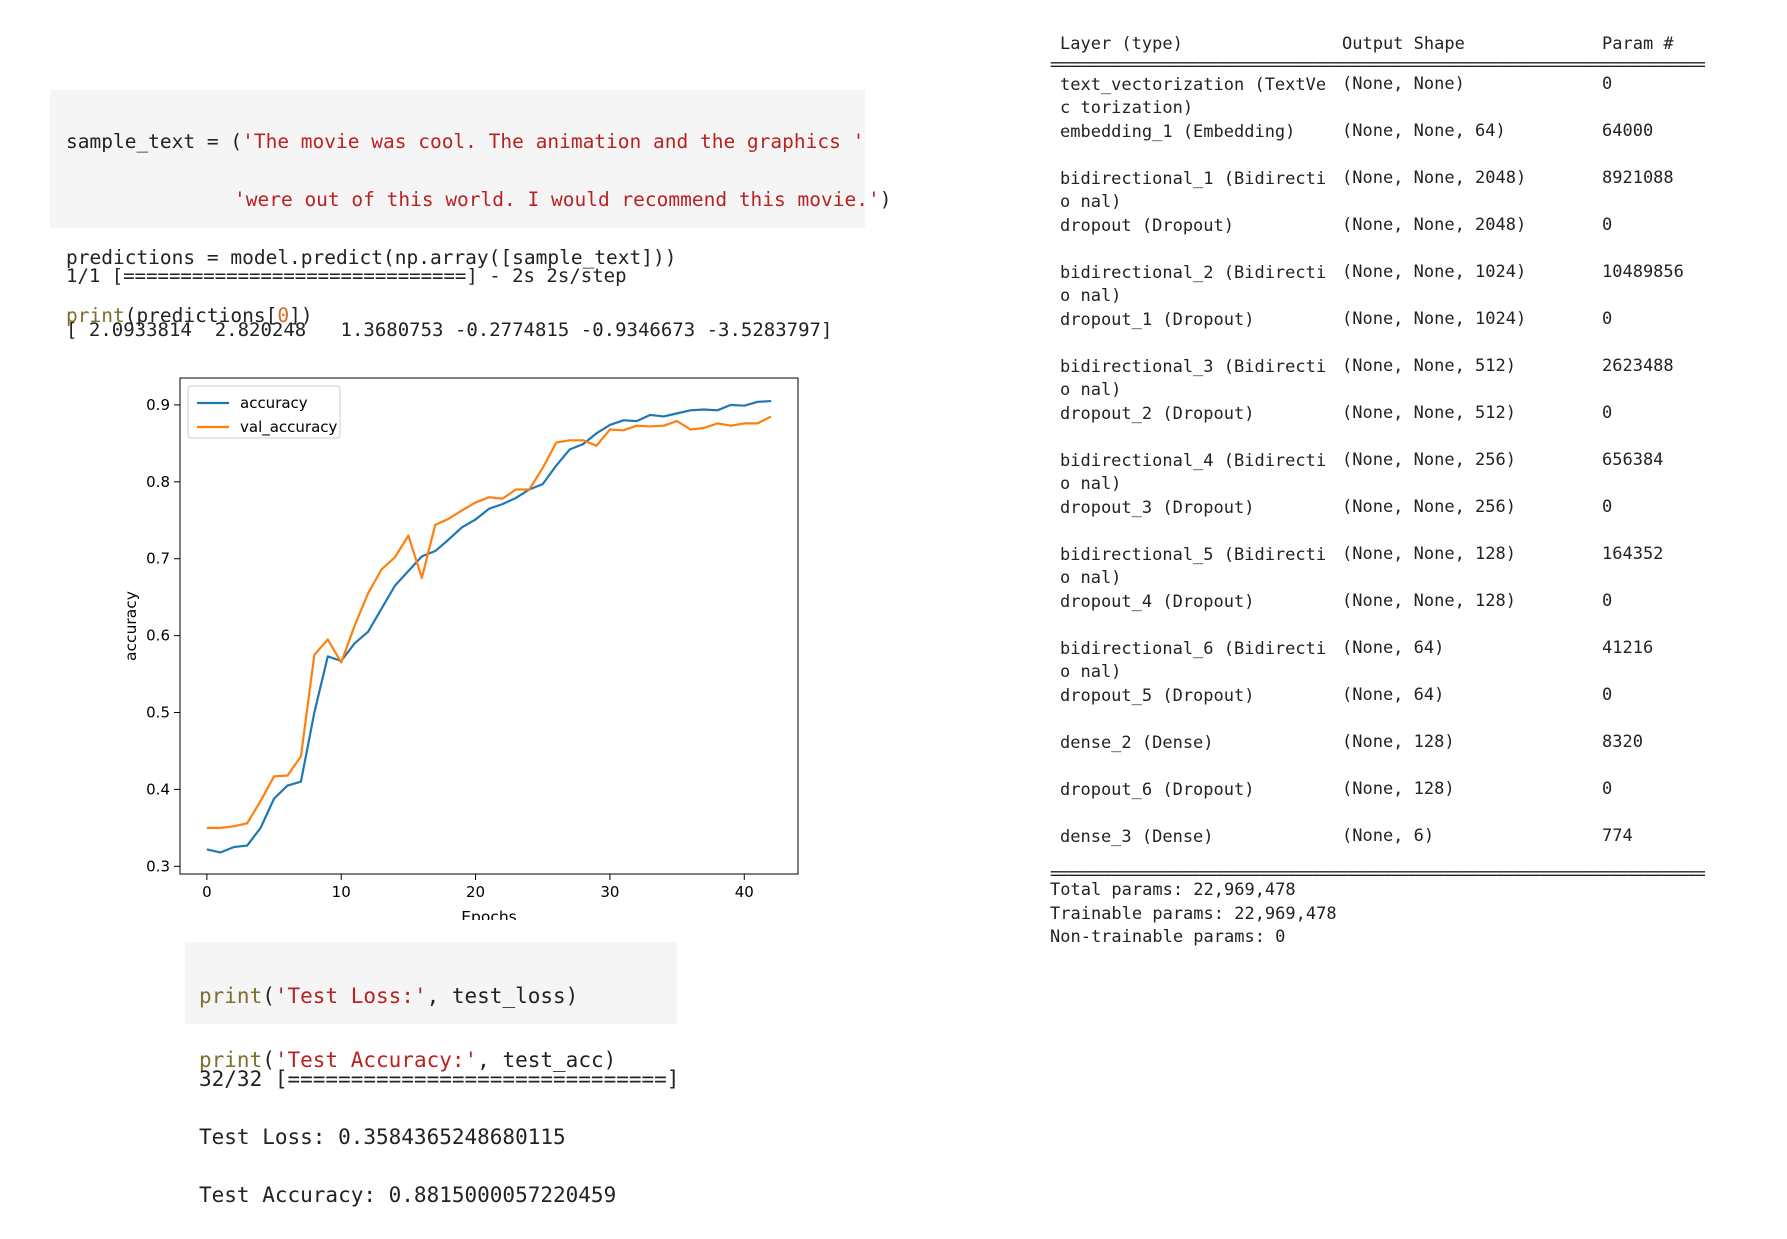  What do you see at coordinates (1195, 790) in the screenshot?
I see `layer-name: dropout_6 (Dropout)` at bounding box center [1195, 790].